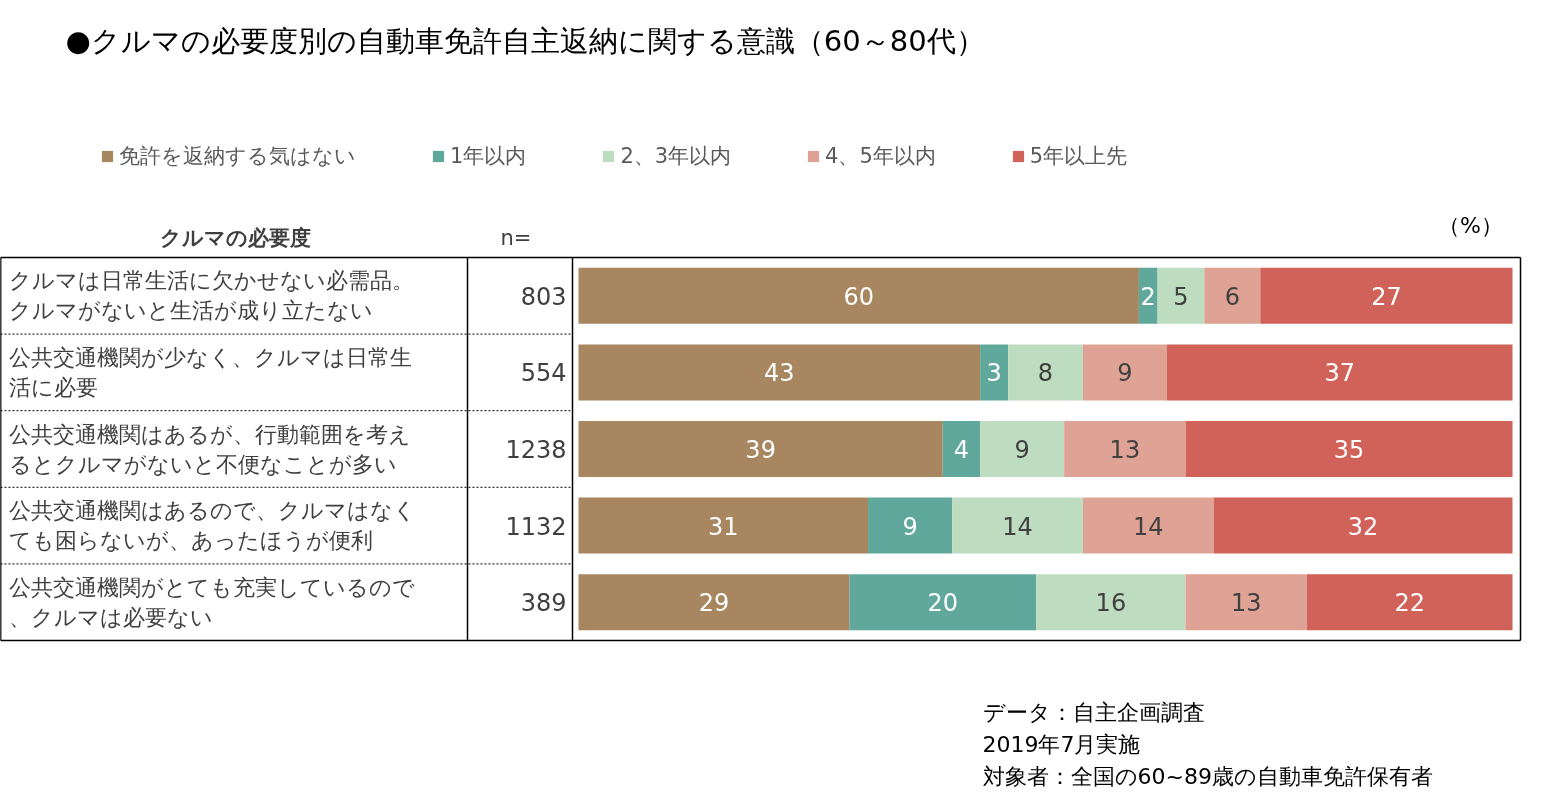 Image resolution: width=1555 pixels, height=808 pixels. What do you see at coordinates (212, 526) in the screenshot?
I see `y-tick-label: 公共交通機関はあるので、クルマはなくても困らないが、あったほうが便利` at bounding box center [212, 526].